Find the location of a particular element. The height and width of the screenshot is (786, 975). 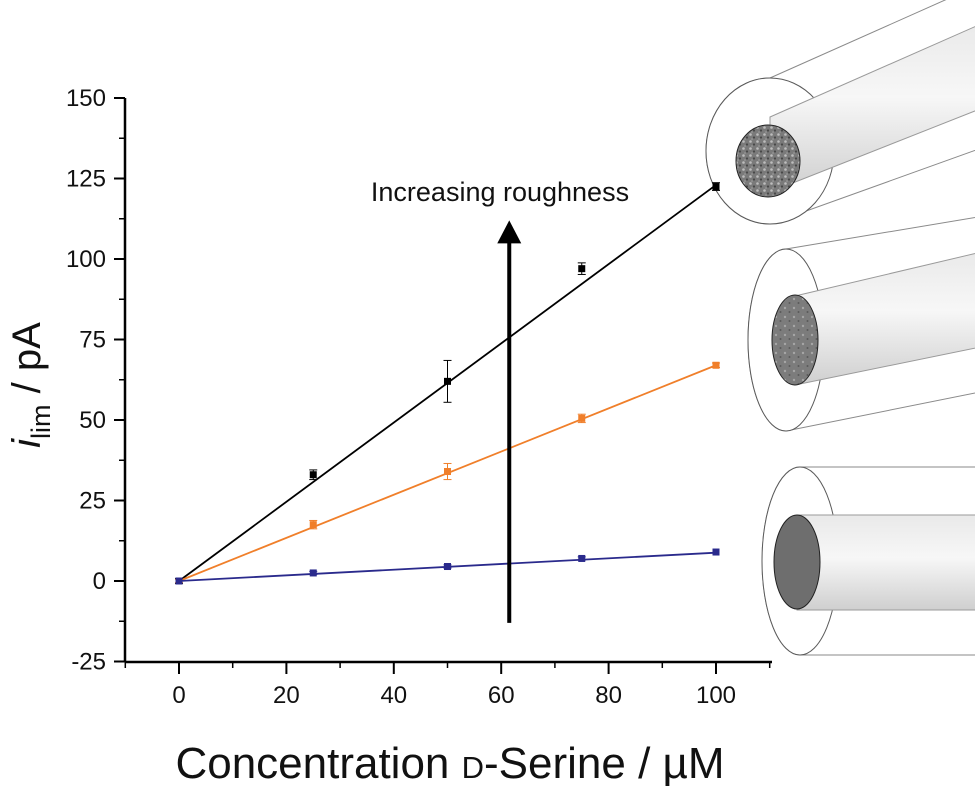

y-tick-label: -25 is located at coordinates (88, 662).